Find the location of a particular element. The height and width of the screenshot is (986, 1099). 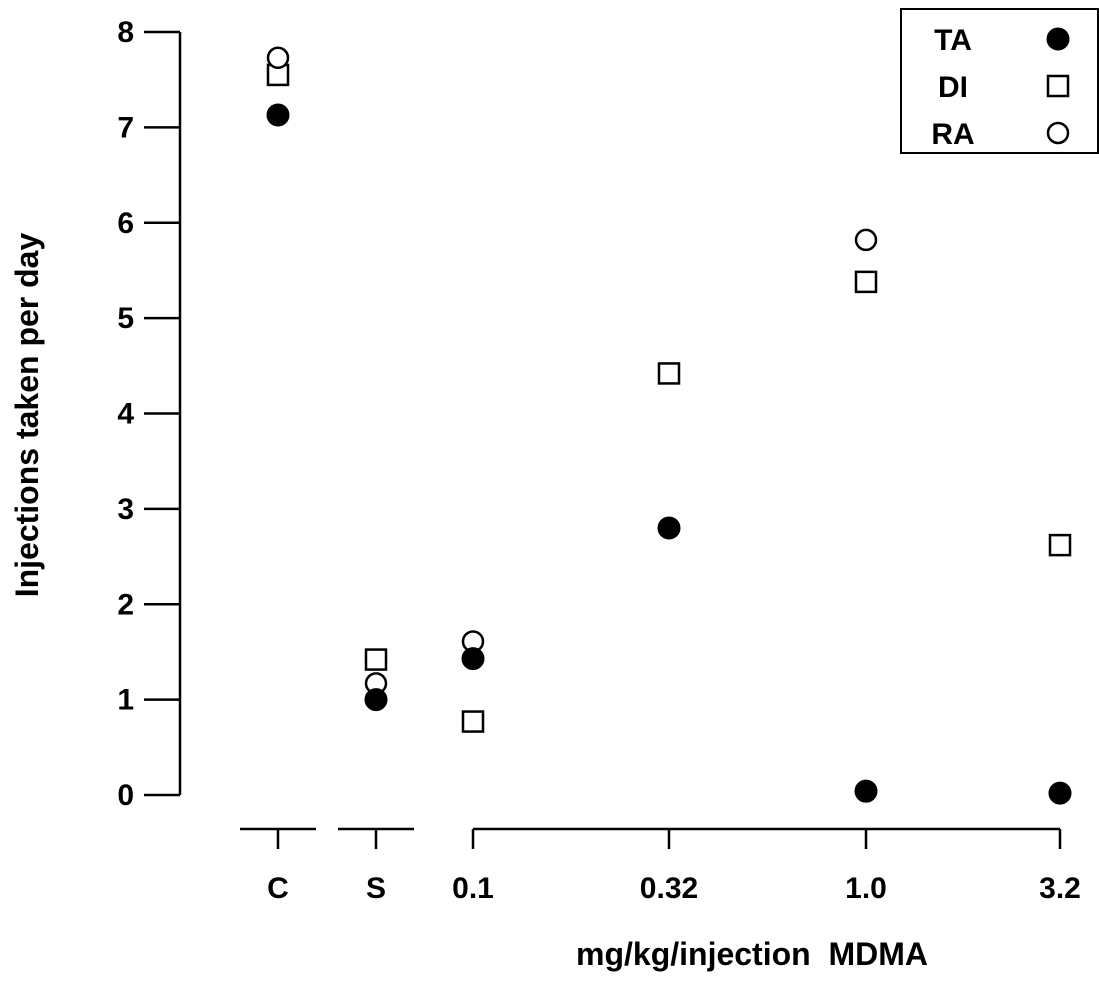

x-tick-label: 0.32 is located at coordinates (669, 888).